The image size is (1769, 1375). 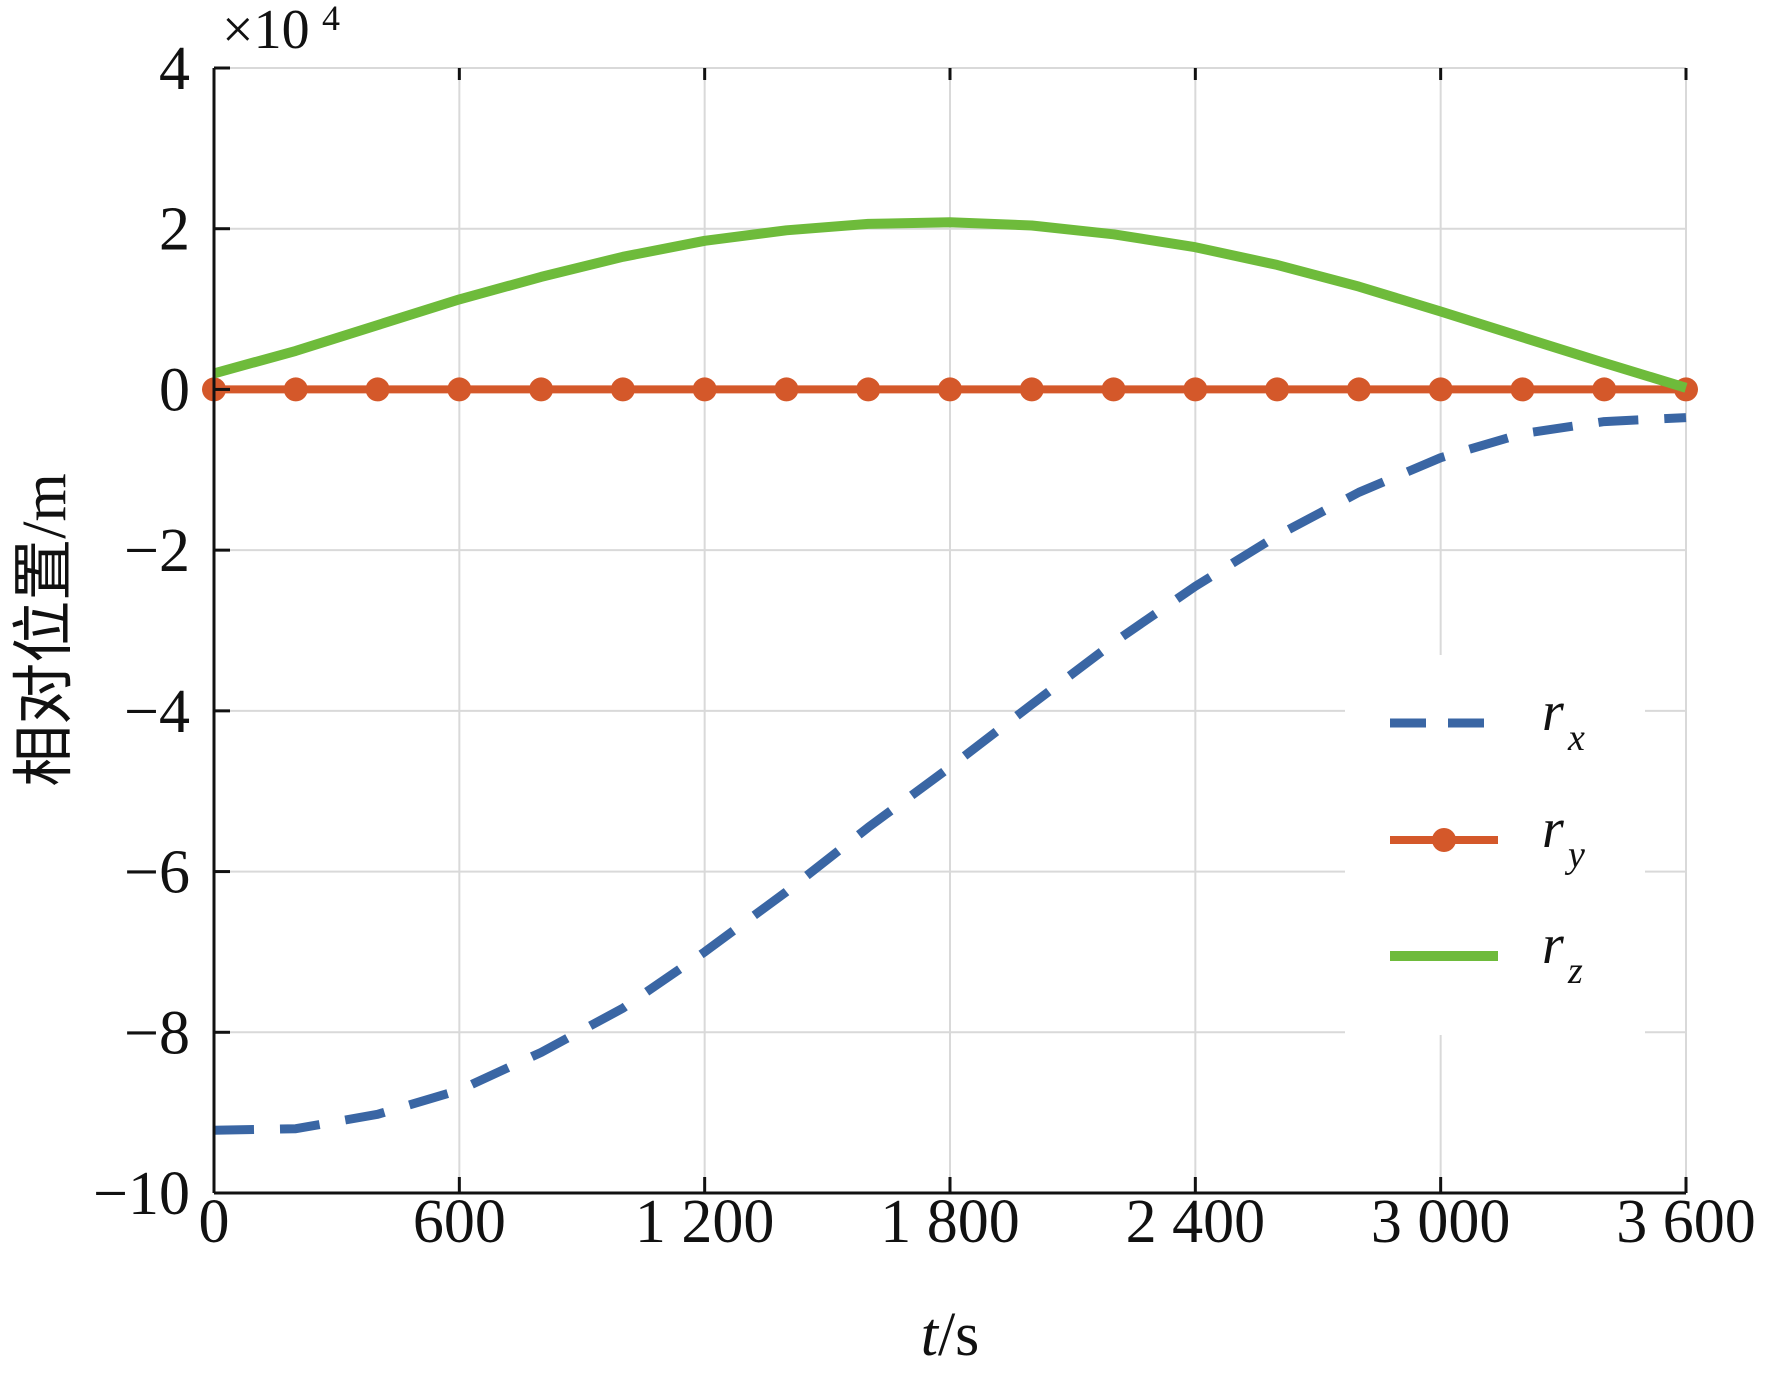 I want to click on x-axis-unit: /s, so click(x=958, y=1335).